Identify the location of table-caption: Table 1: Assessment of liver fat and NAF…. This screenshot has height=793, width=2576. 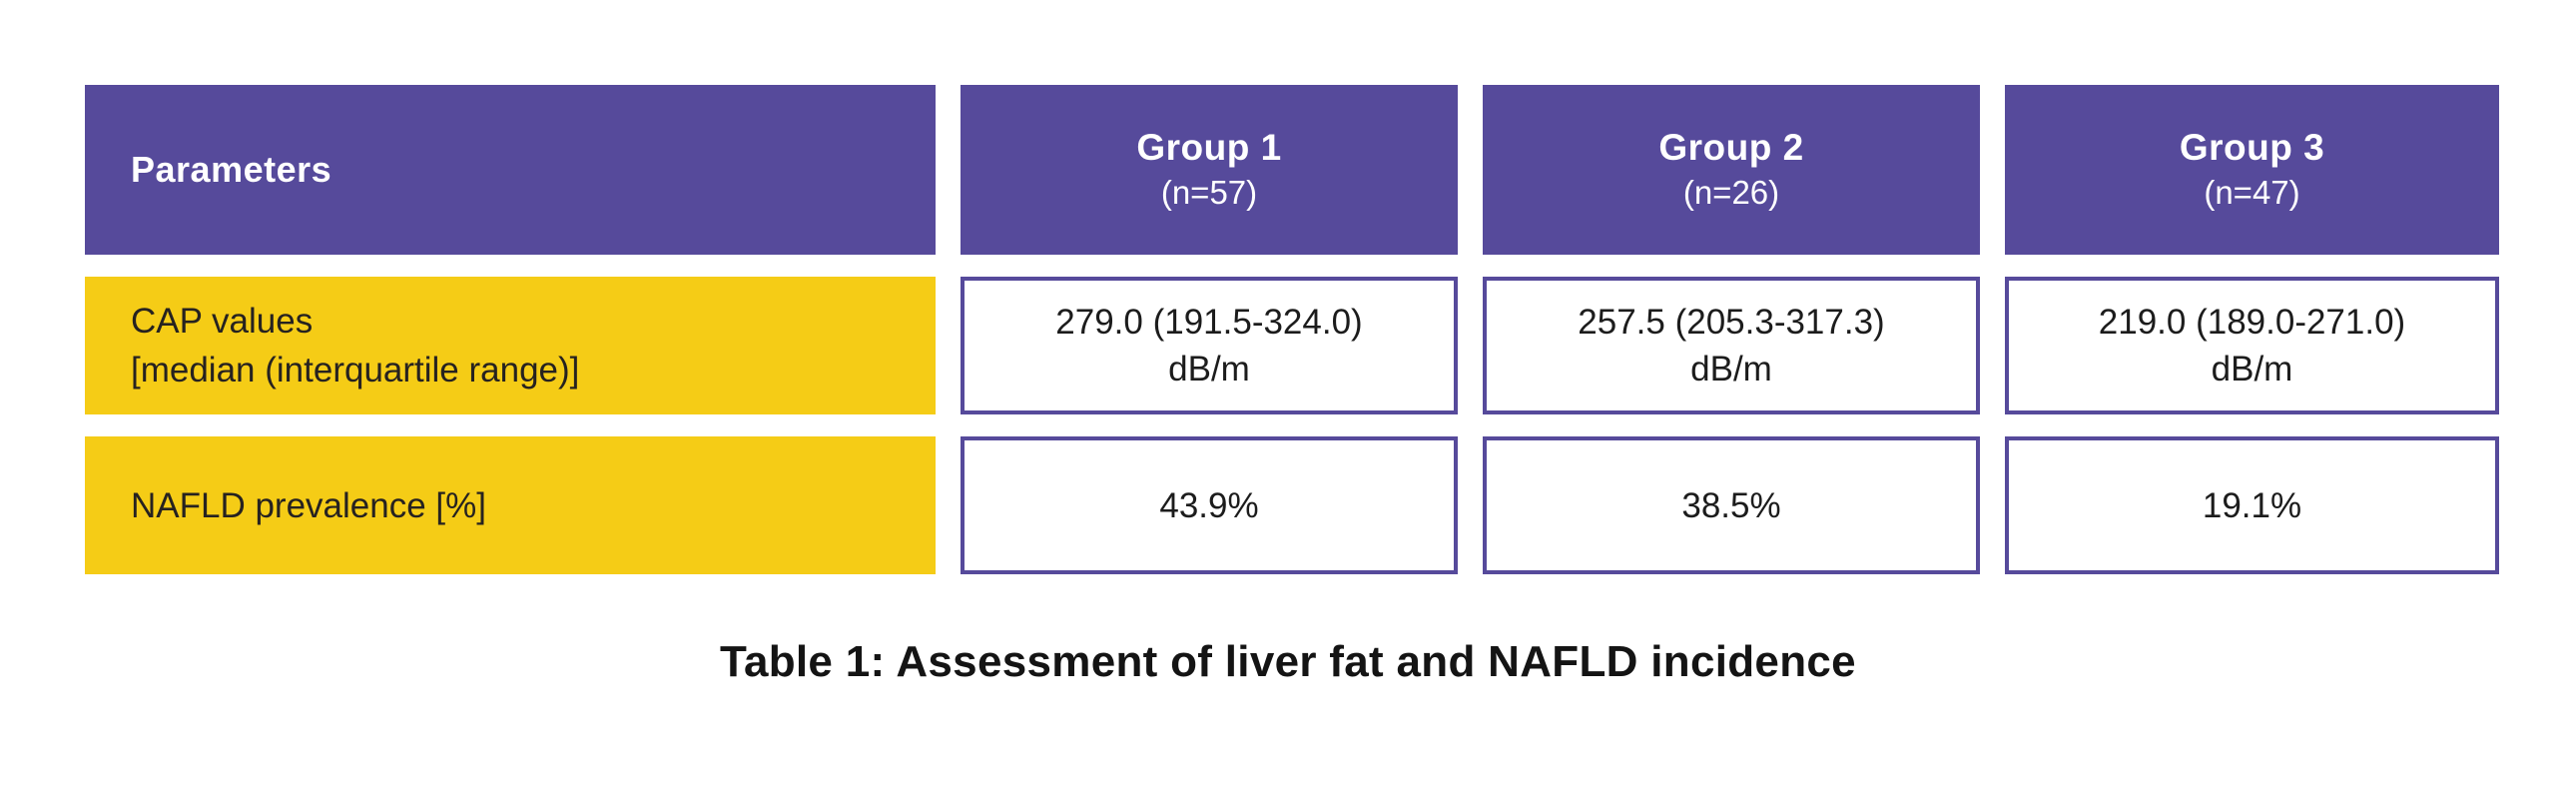
(1288, 661).